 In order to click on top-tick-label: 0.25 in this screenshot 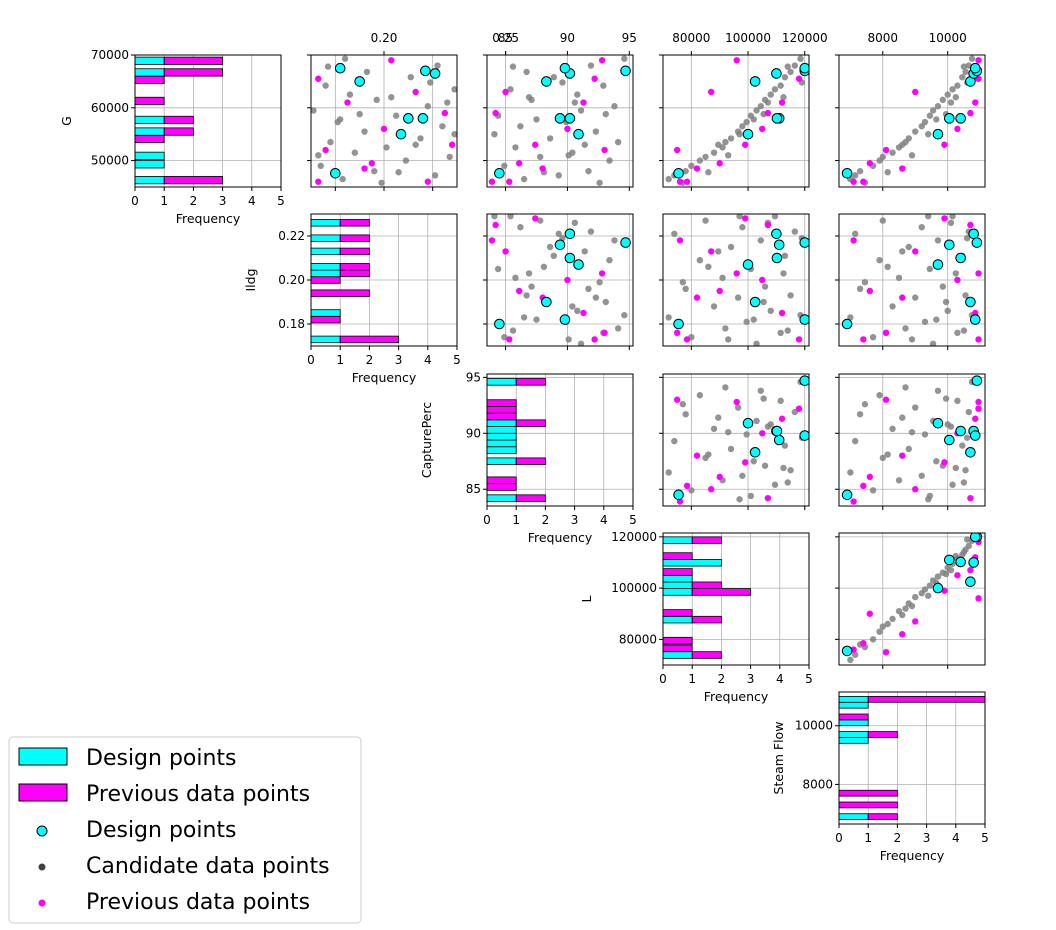, I will do `click(505, 38)`.